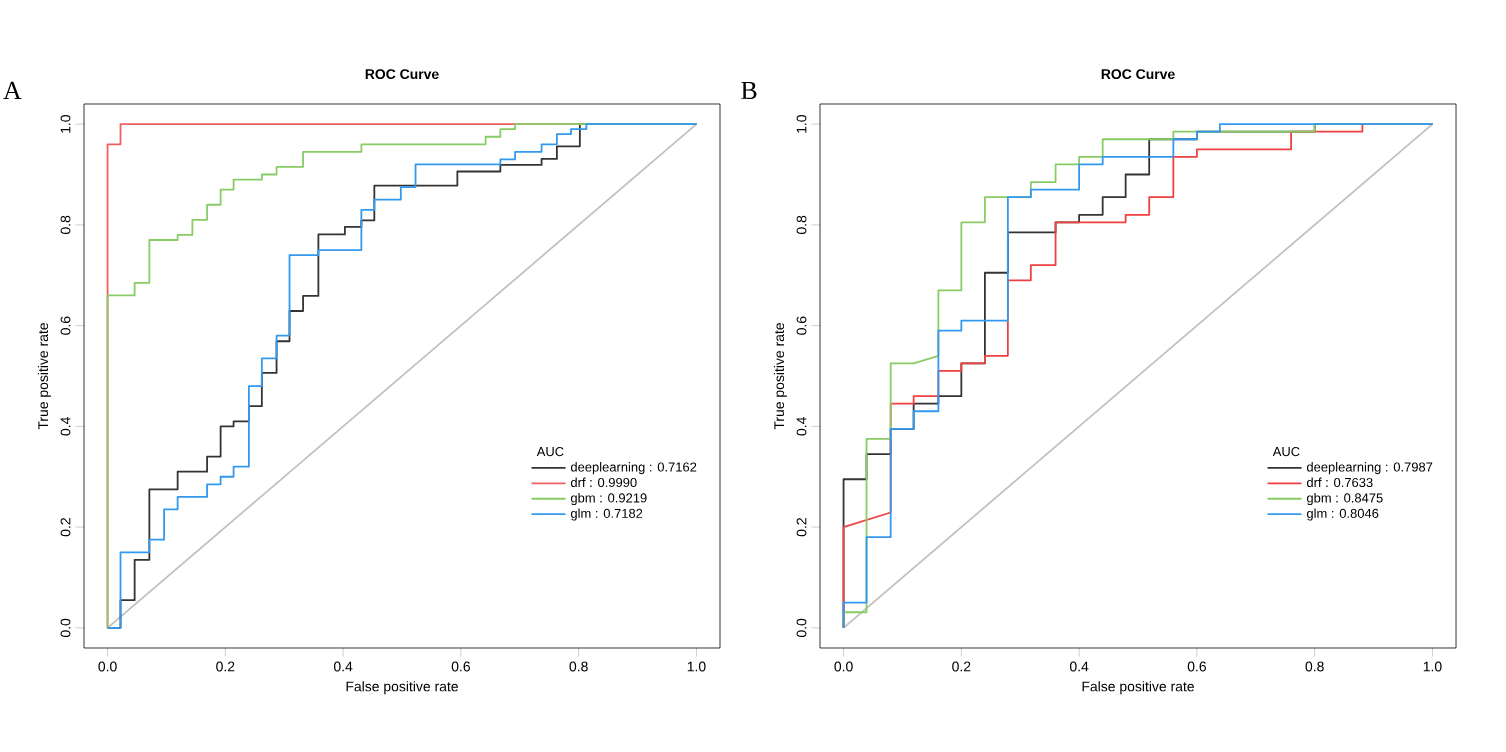 The height and width of the screenshot is (752, 1506). I want to click on text: A, so click(12, 90).